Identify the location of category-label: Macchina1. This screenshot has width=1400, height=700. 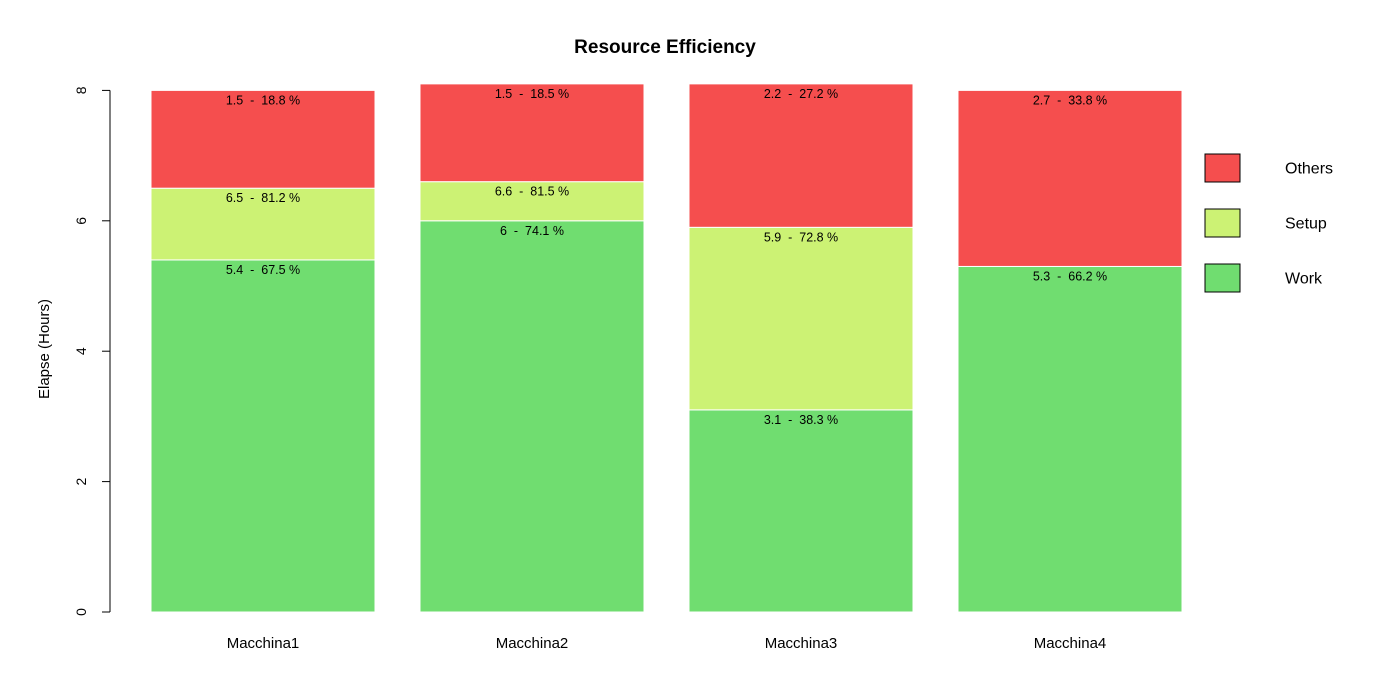
(263, 643).